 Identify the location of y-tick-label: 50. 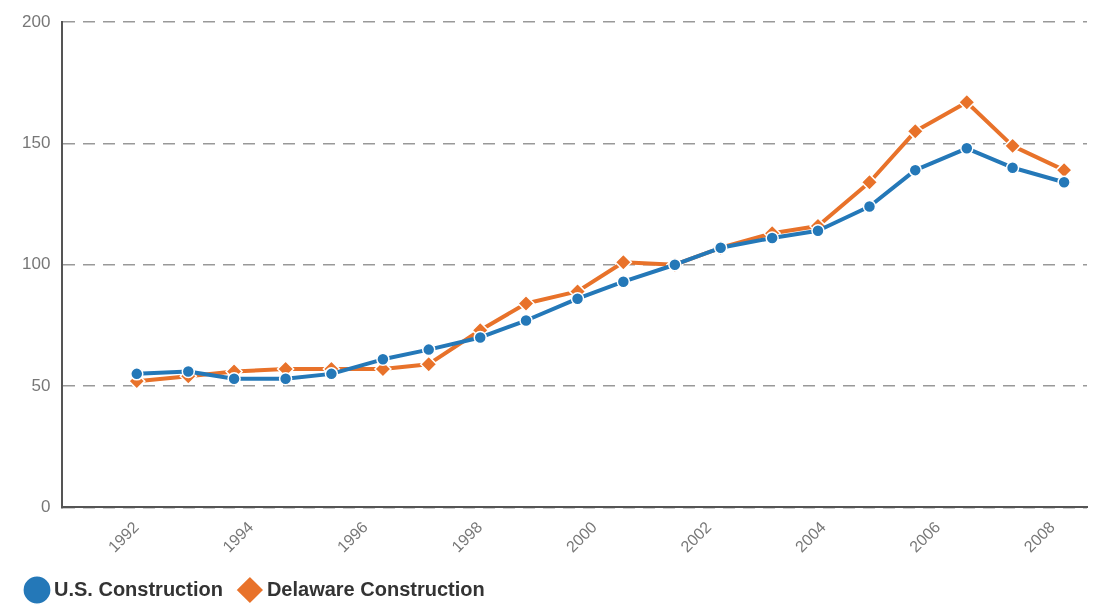
(41, 385).